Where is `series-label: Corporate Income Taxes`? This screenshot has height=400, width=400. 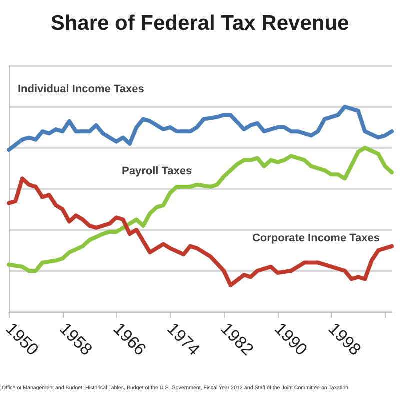
series-label: Corporate Income Taxes is located at coordinates (316, 238).